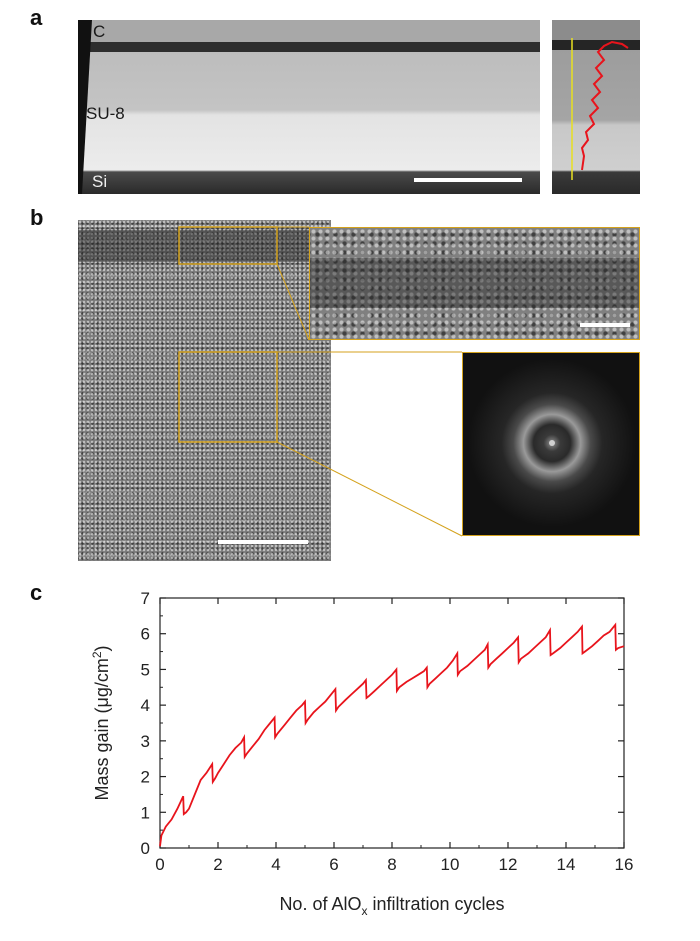 The height and width of the screenshot is (941, 700). I want to click on y-tick-label: 4, so click(145, 705).